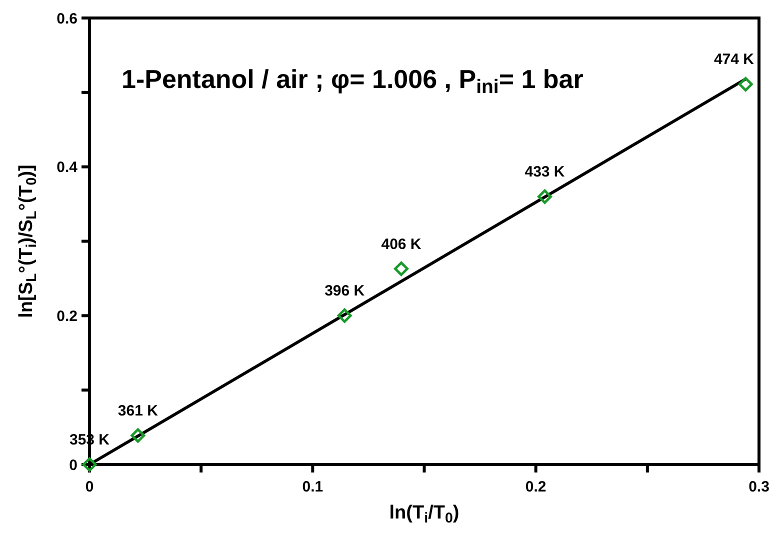 Image resolution: width=774 pixels, height=533 pixels. What do you see at coordinates (73, 465) in the screenshot?
I see `y-tick-label: 0` at bounding box center [73, 465].